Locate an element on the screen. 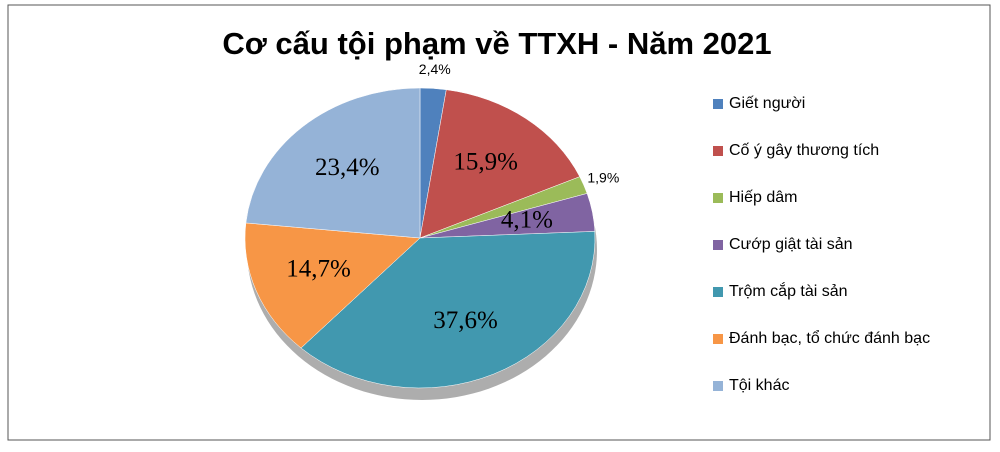  chart-title: Cơ cấu tội phạm về TTXH - Năm 2021 is located at coordinates (496, 43).